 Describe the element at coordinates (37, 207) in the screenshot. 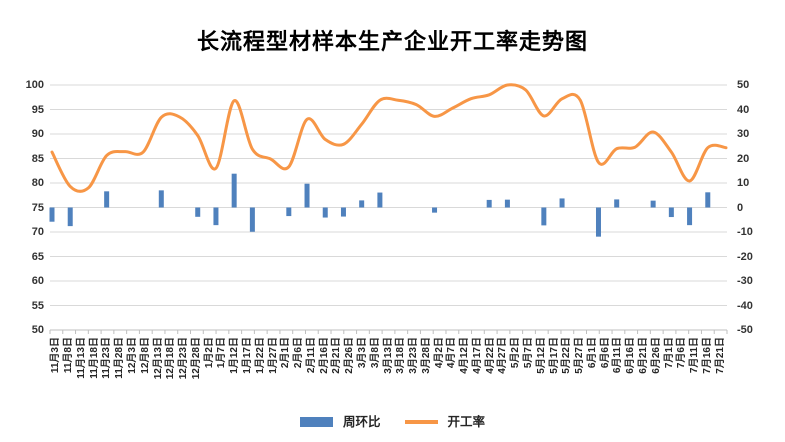

I see `left-axis-label: 75` at that location.